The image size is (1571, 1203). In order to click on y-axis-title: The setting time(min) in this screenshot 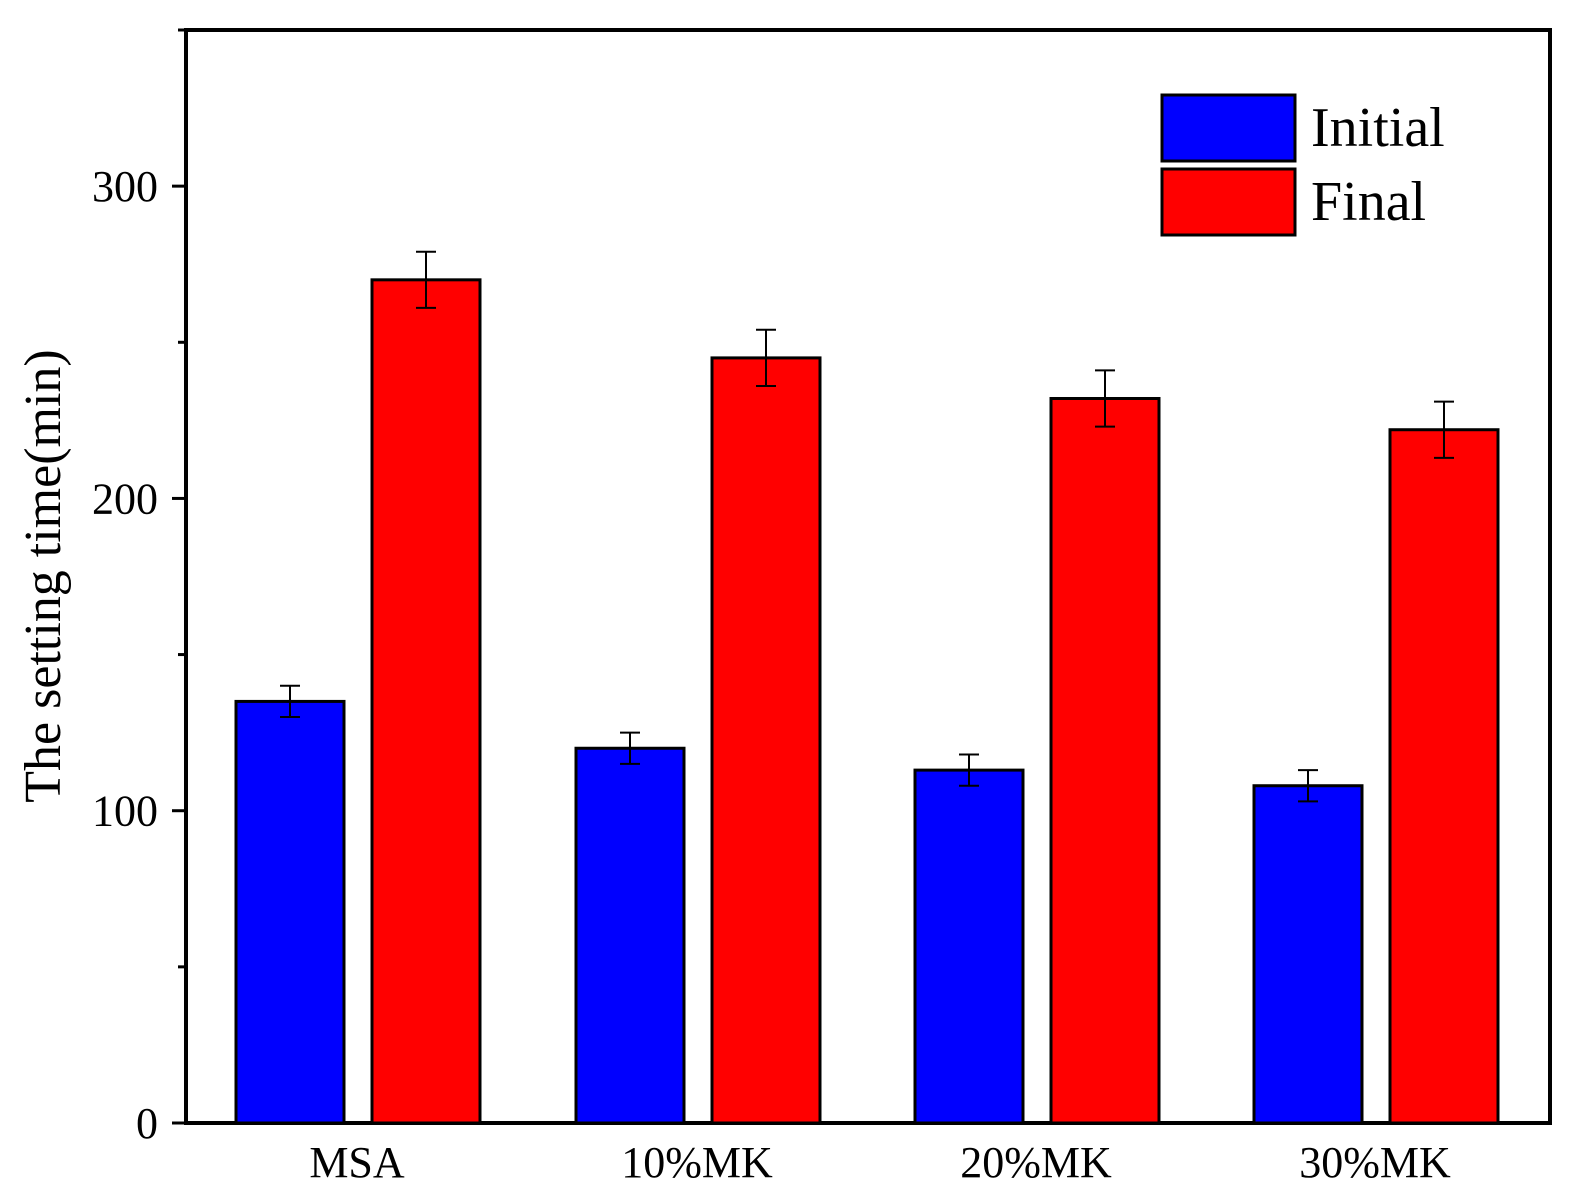, I will do `click(43, 575)`.